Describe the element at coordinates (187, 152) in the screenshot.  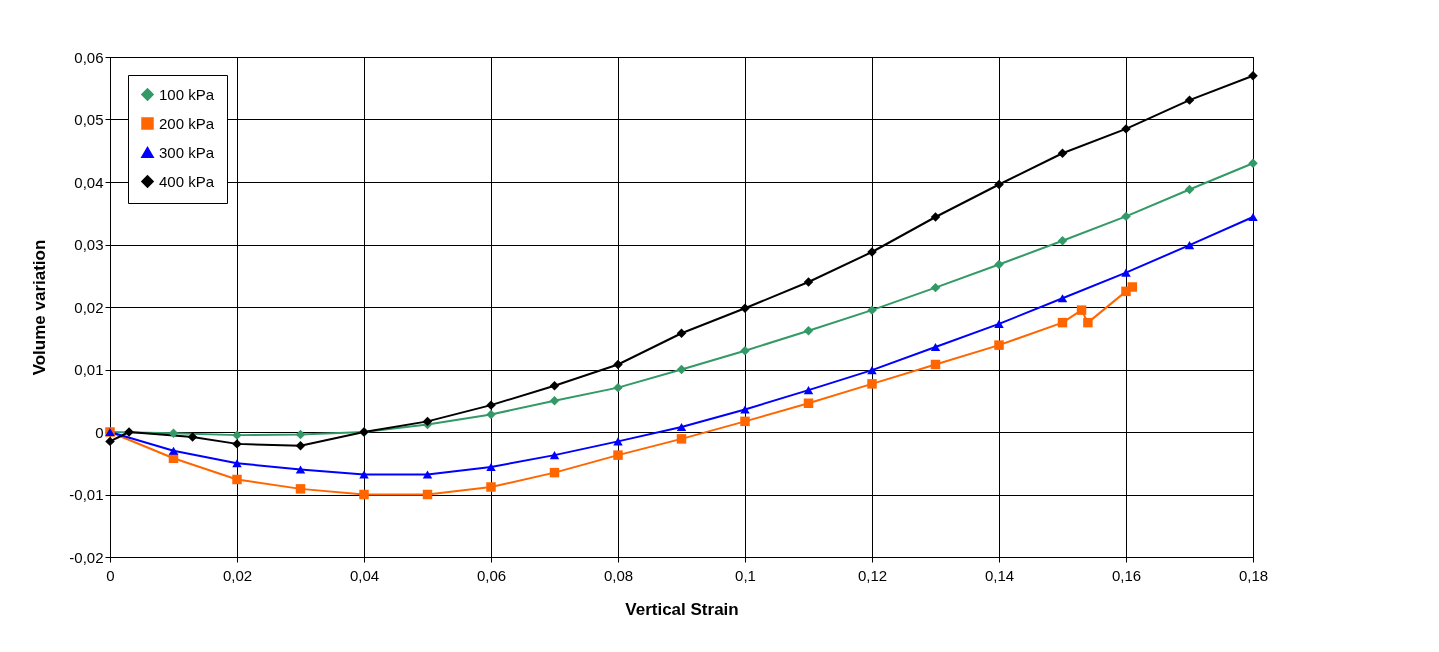
I see `legend-label: 300 kPa` at that location.